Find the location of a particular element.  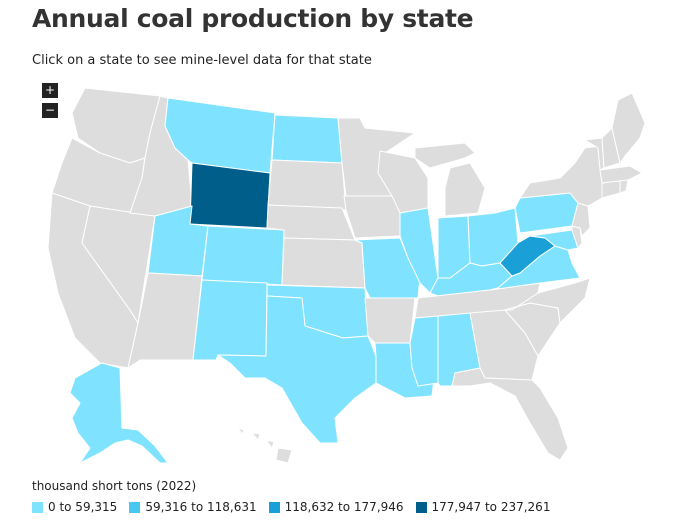

legend-item: 59,316 to 118,631 is located at coordinates (193, 507).